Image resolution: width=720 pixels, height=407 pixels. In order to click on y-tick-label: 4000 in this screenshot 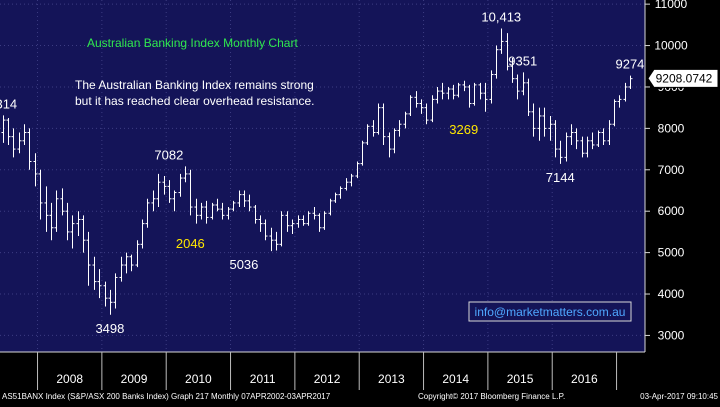, I will do `click(671, 294)`.